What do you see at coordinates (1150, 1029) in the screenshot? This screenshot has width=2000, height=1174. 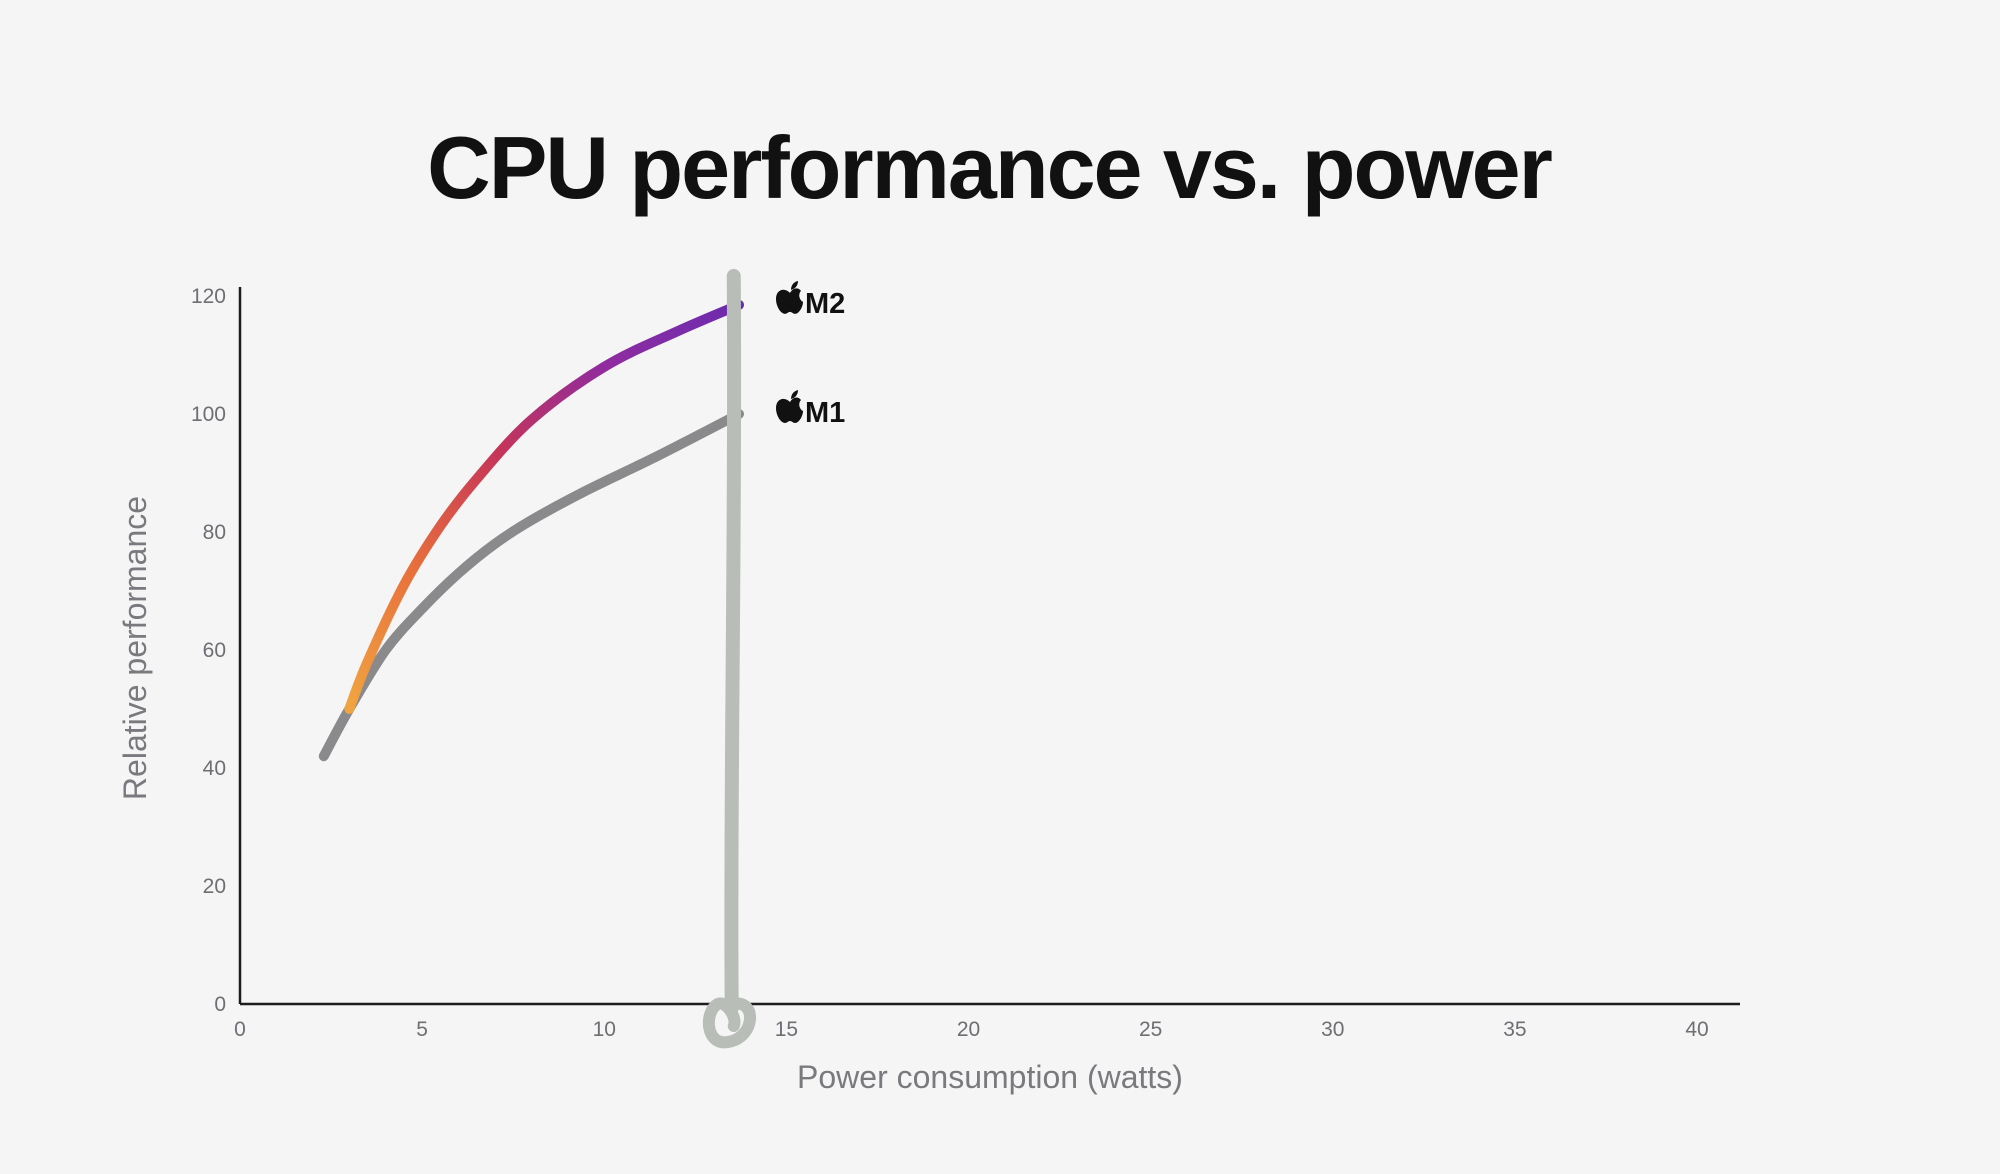 I see `x-tick-label: 25` at bounding box center [1150, 1029].